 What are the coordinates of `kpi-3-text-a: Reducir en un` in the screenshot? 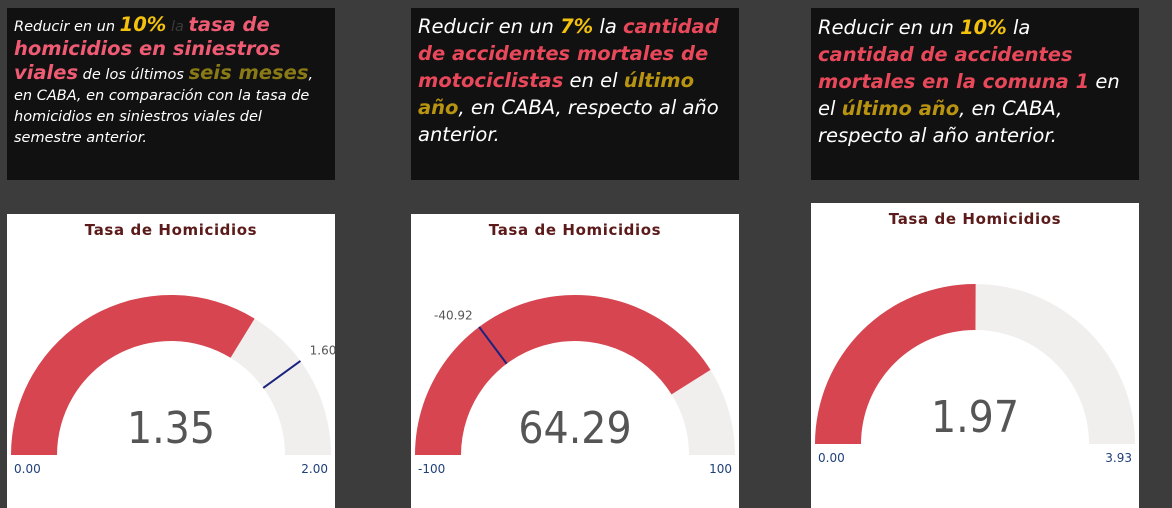 It's located at (889, 27).